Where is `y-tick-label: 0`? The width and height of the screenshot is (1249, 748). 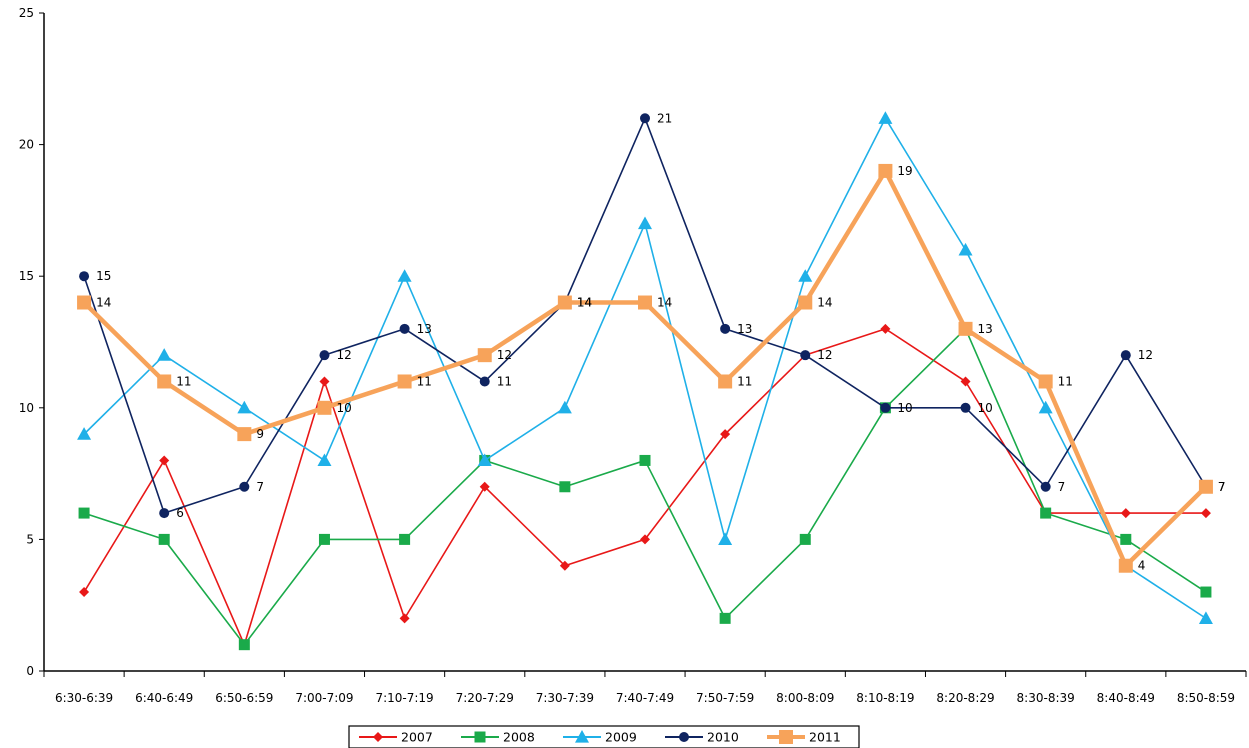
y-tick-label: 0 is located at coordinates (30, 671).